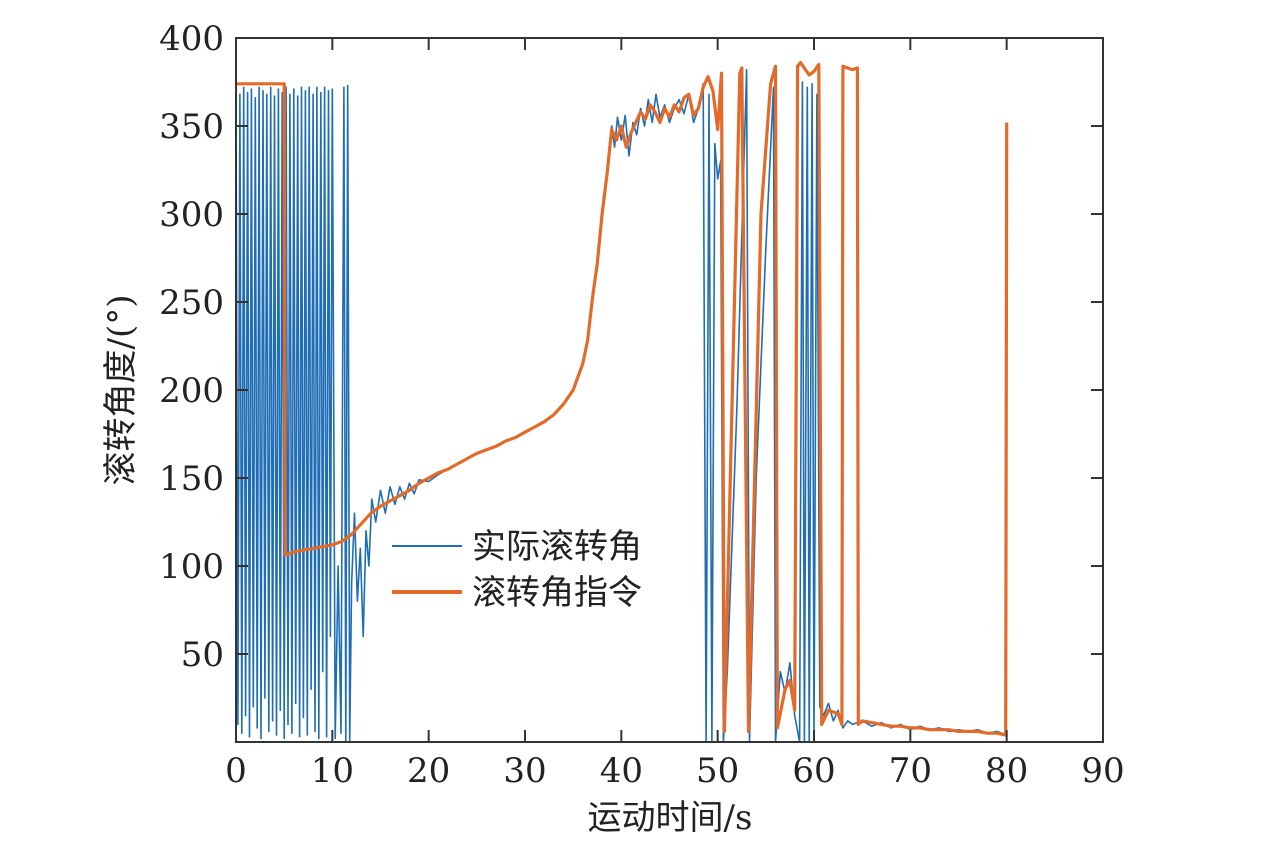  What do you see at coordinates (1006, 771) in the screenshot?
I see `x-tick-label: 80` at bounding box center [1006, 771].